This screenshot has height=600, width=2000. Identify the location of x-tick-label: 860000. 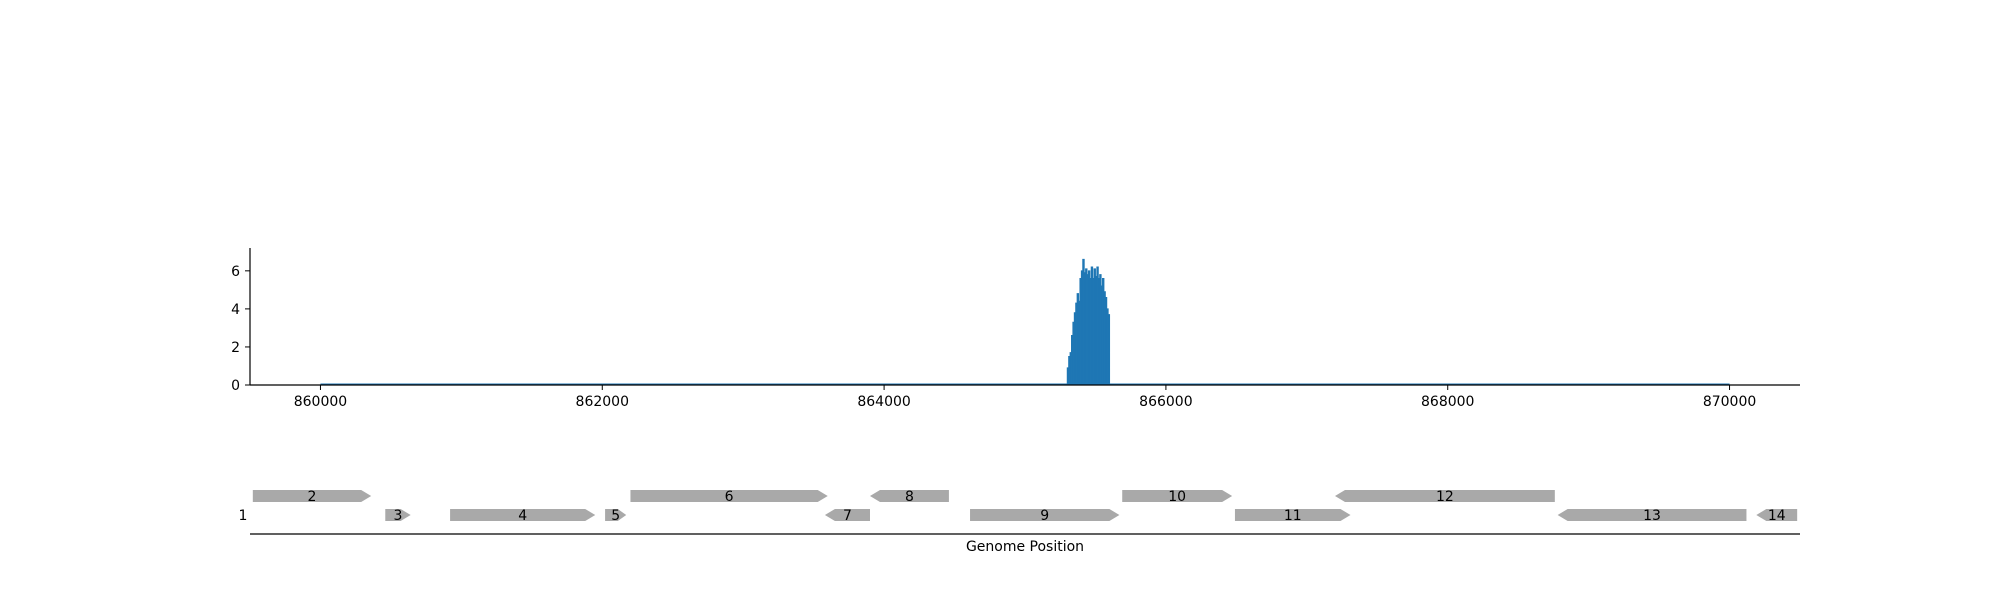
(320, 402).